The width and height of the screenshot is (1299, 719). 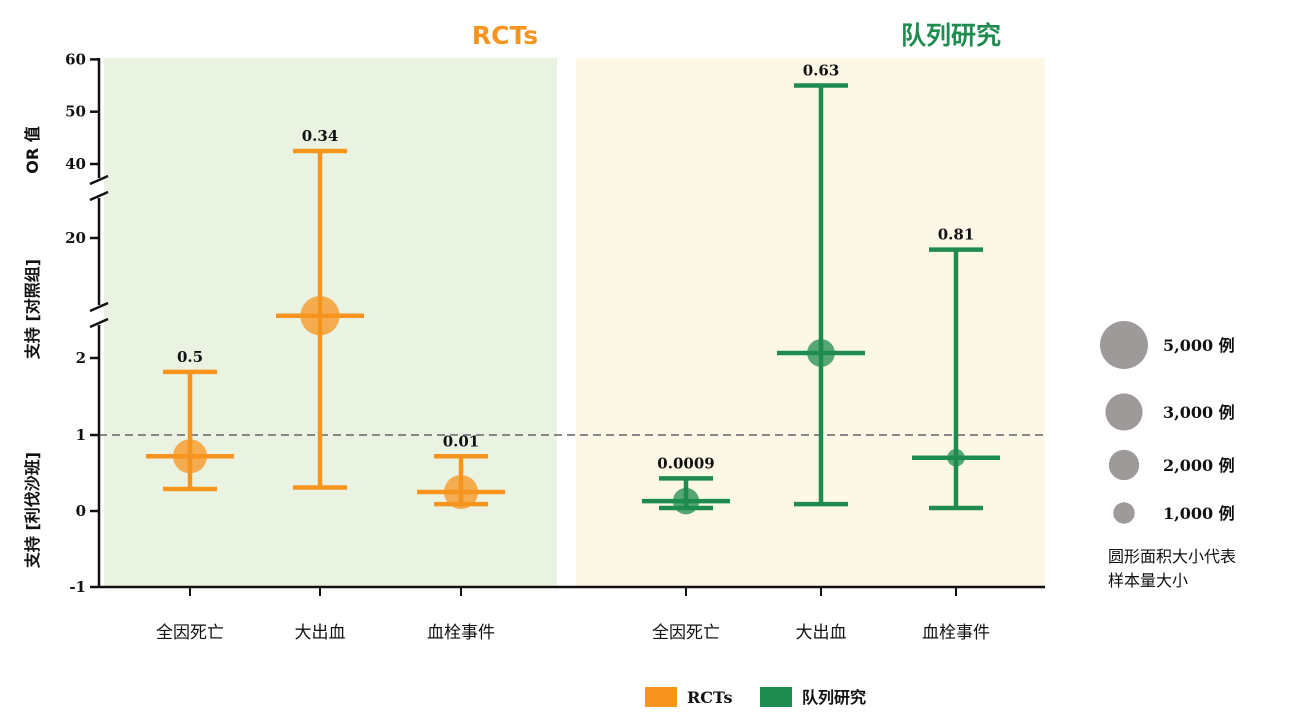 What do you see at coordinates (320, 308) in the screenshot?
I see `error-bar: 0.34` at bounding box center [320, 308].